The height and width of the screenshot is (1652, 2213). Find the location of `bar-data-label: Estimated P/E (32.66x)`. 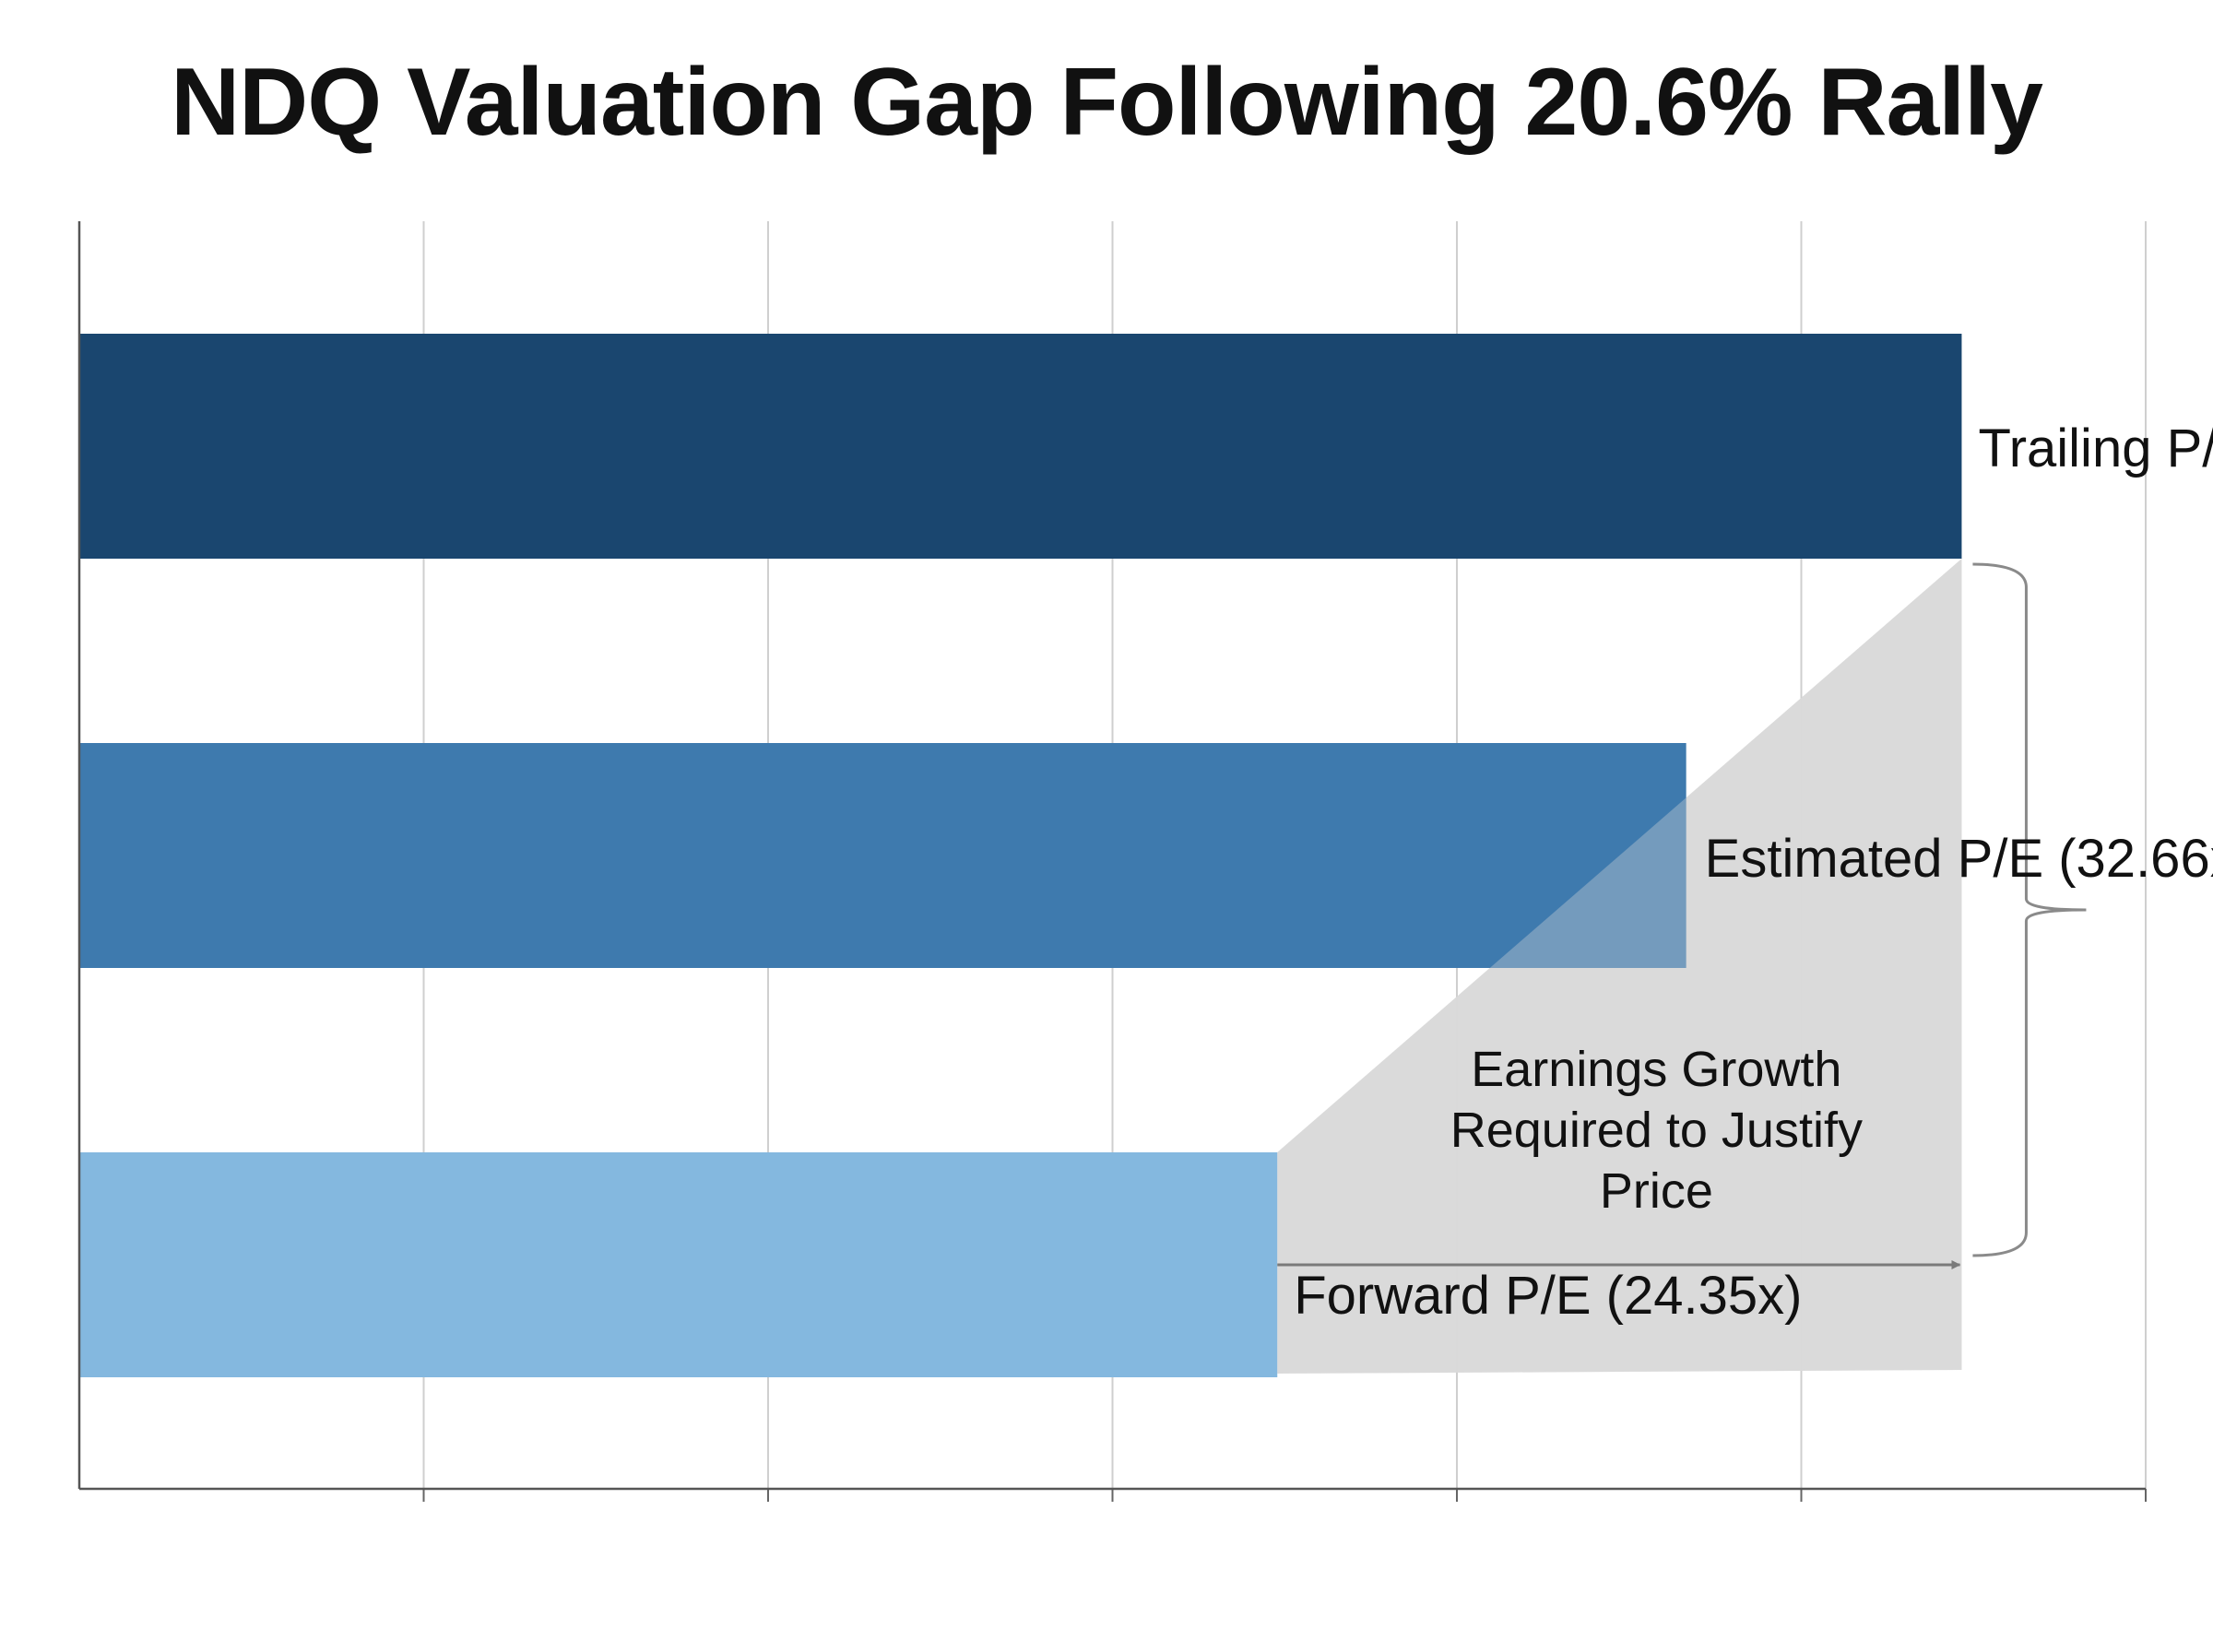

bar-data-label: Estimated P/E (32.66x) is located at coordinates (1959, 859).